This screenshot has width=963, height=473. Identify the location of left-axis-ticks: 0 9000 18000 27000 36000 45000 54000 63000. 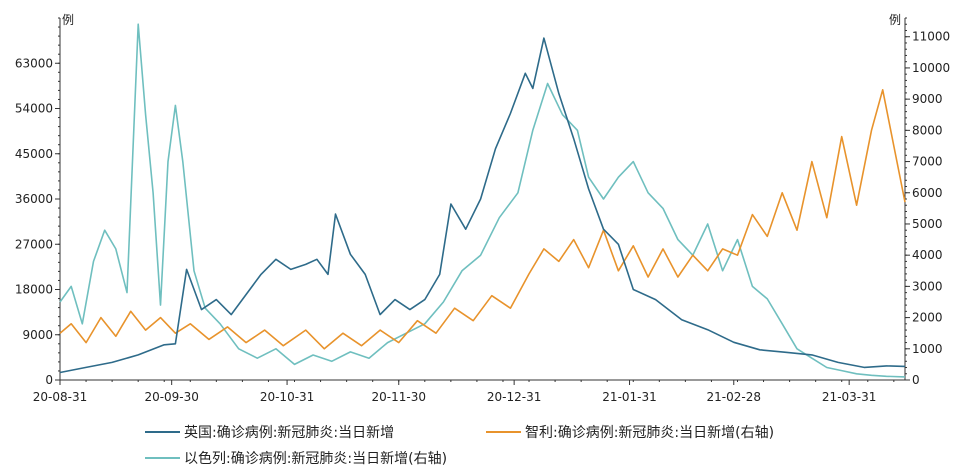
(37, 202).